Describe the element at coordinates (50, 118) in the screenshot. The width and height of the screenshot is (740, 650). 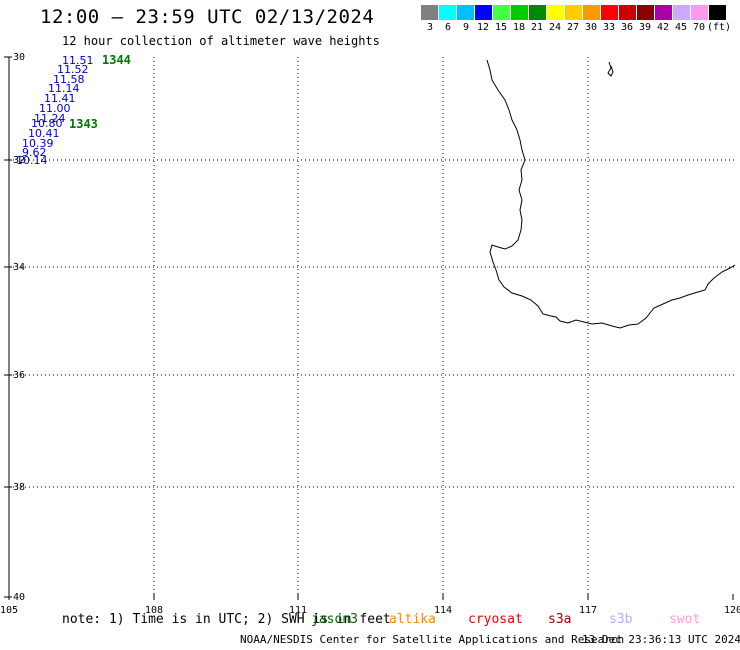
I see `wave-height-value: 11.24` at that location.